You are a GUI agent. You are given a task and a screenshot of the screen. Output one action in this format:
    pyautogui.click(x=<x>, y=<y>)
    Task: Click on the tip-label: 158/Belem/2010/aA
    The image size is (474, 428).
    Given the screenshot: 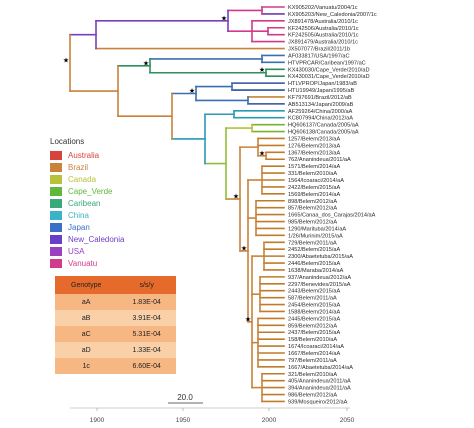 What is the action you would take?
    pyautogui.click(x=312, y=340)
    